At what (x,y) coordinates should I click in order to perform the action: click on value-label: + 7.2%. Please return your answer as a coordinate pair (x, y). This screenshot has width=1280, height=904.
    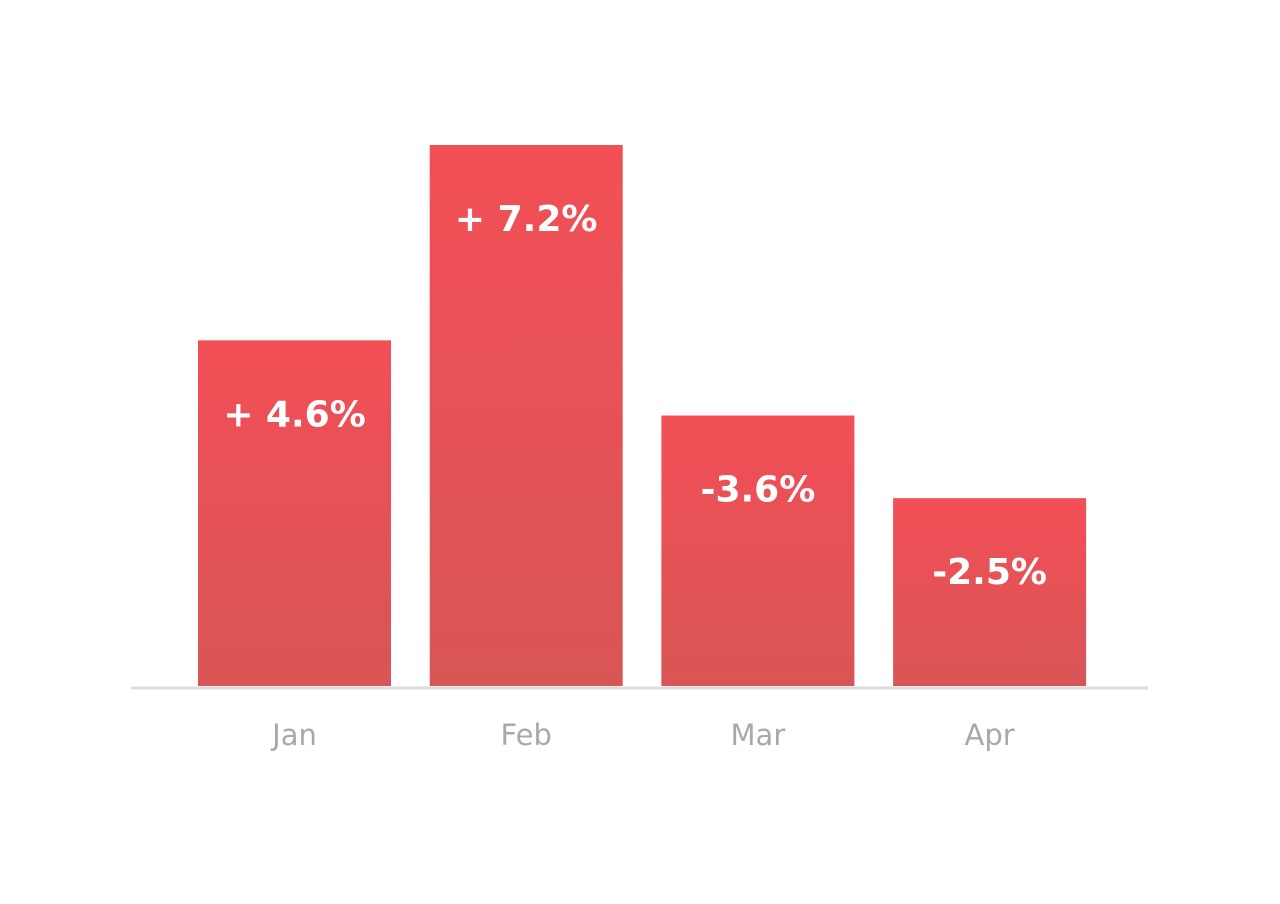
    Looking at the image, I should click on (526, 219).